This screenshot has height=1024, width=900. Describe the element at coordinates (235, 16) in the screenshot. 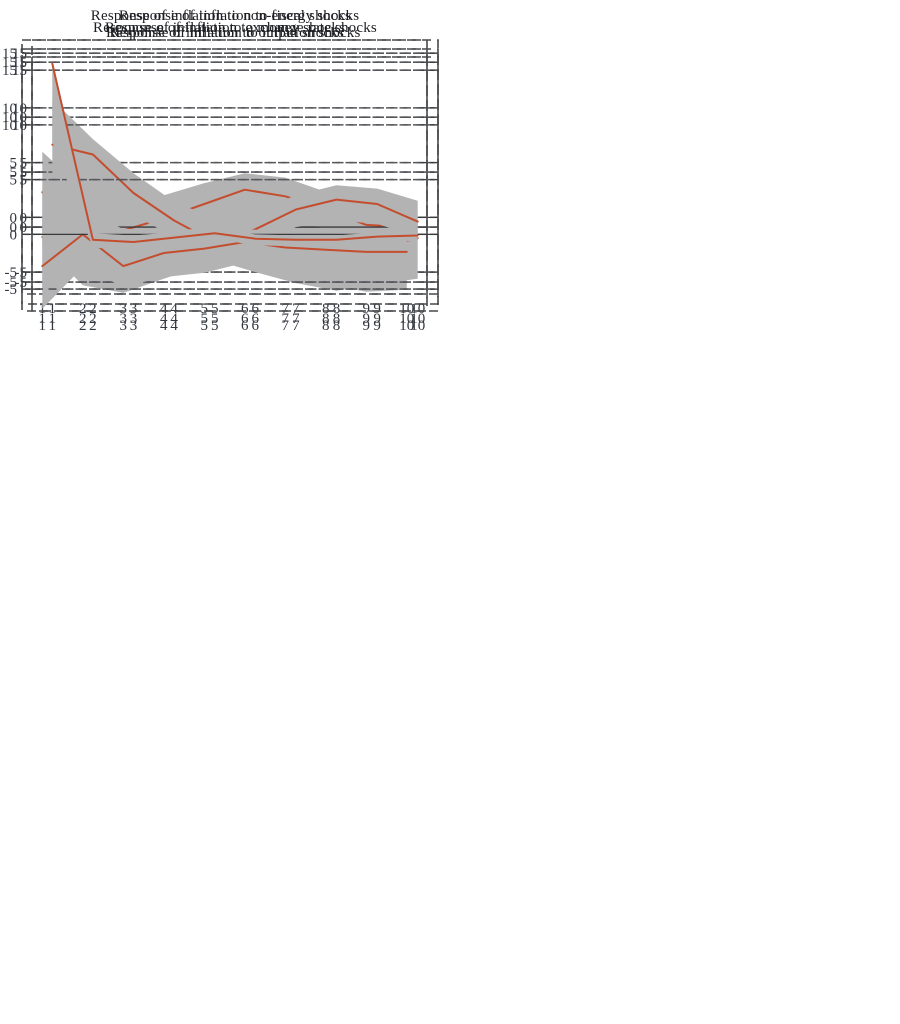

I see `chart-title-fiscal: Response of inflation to fiscal shocks` at that location.